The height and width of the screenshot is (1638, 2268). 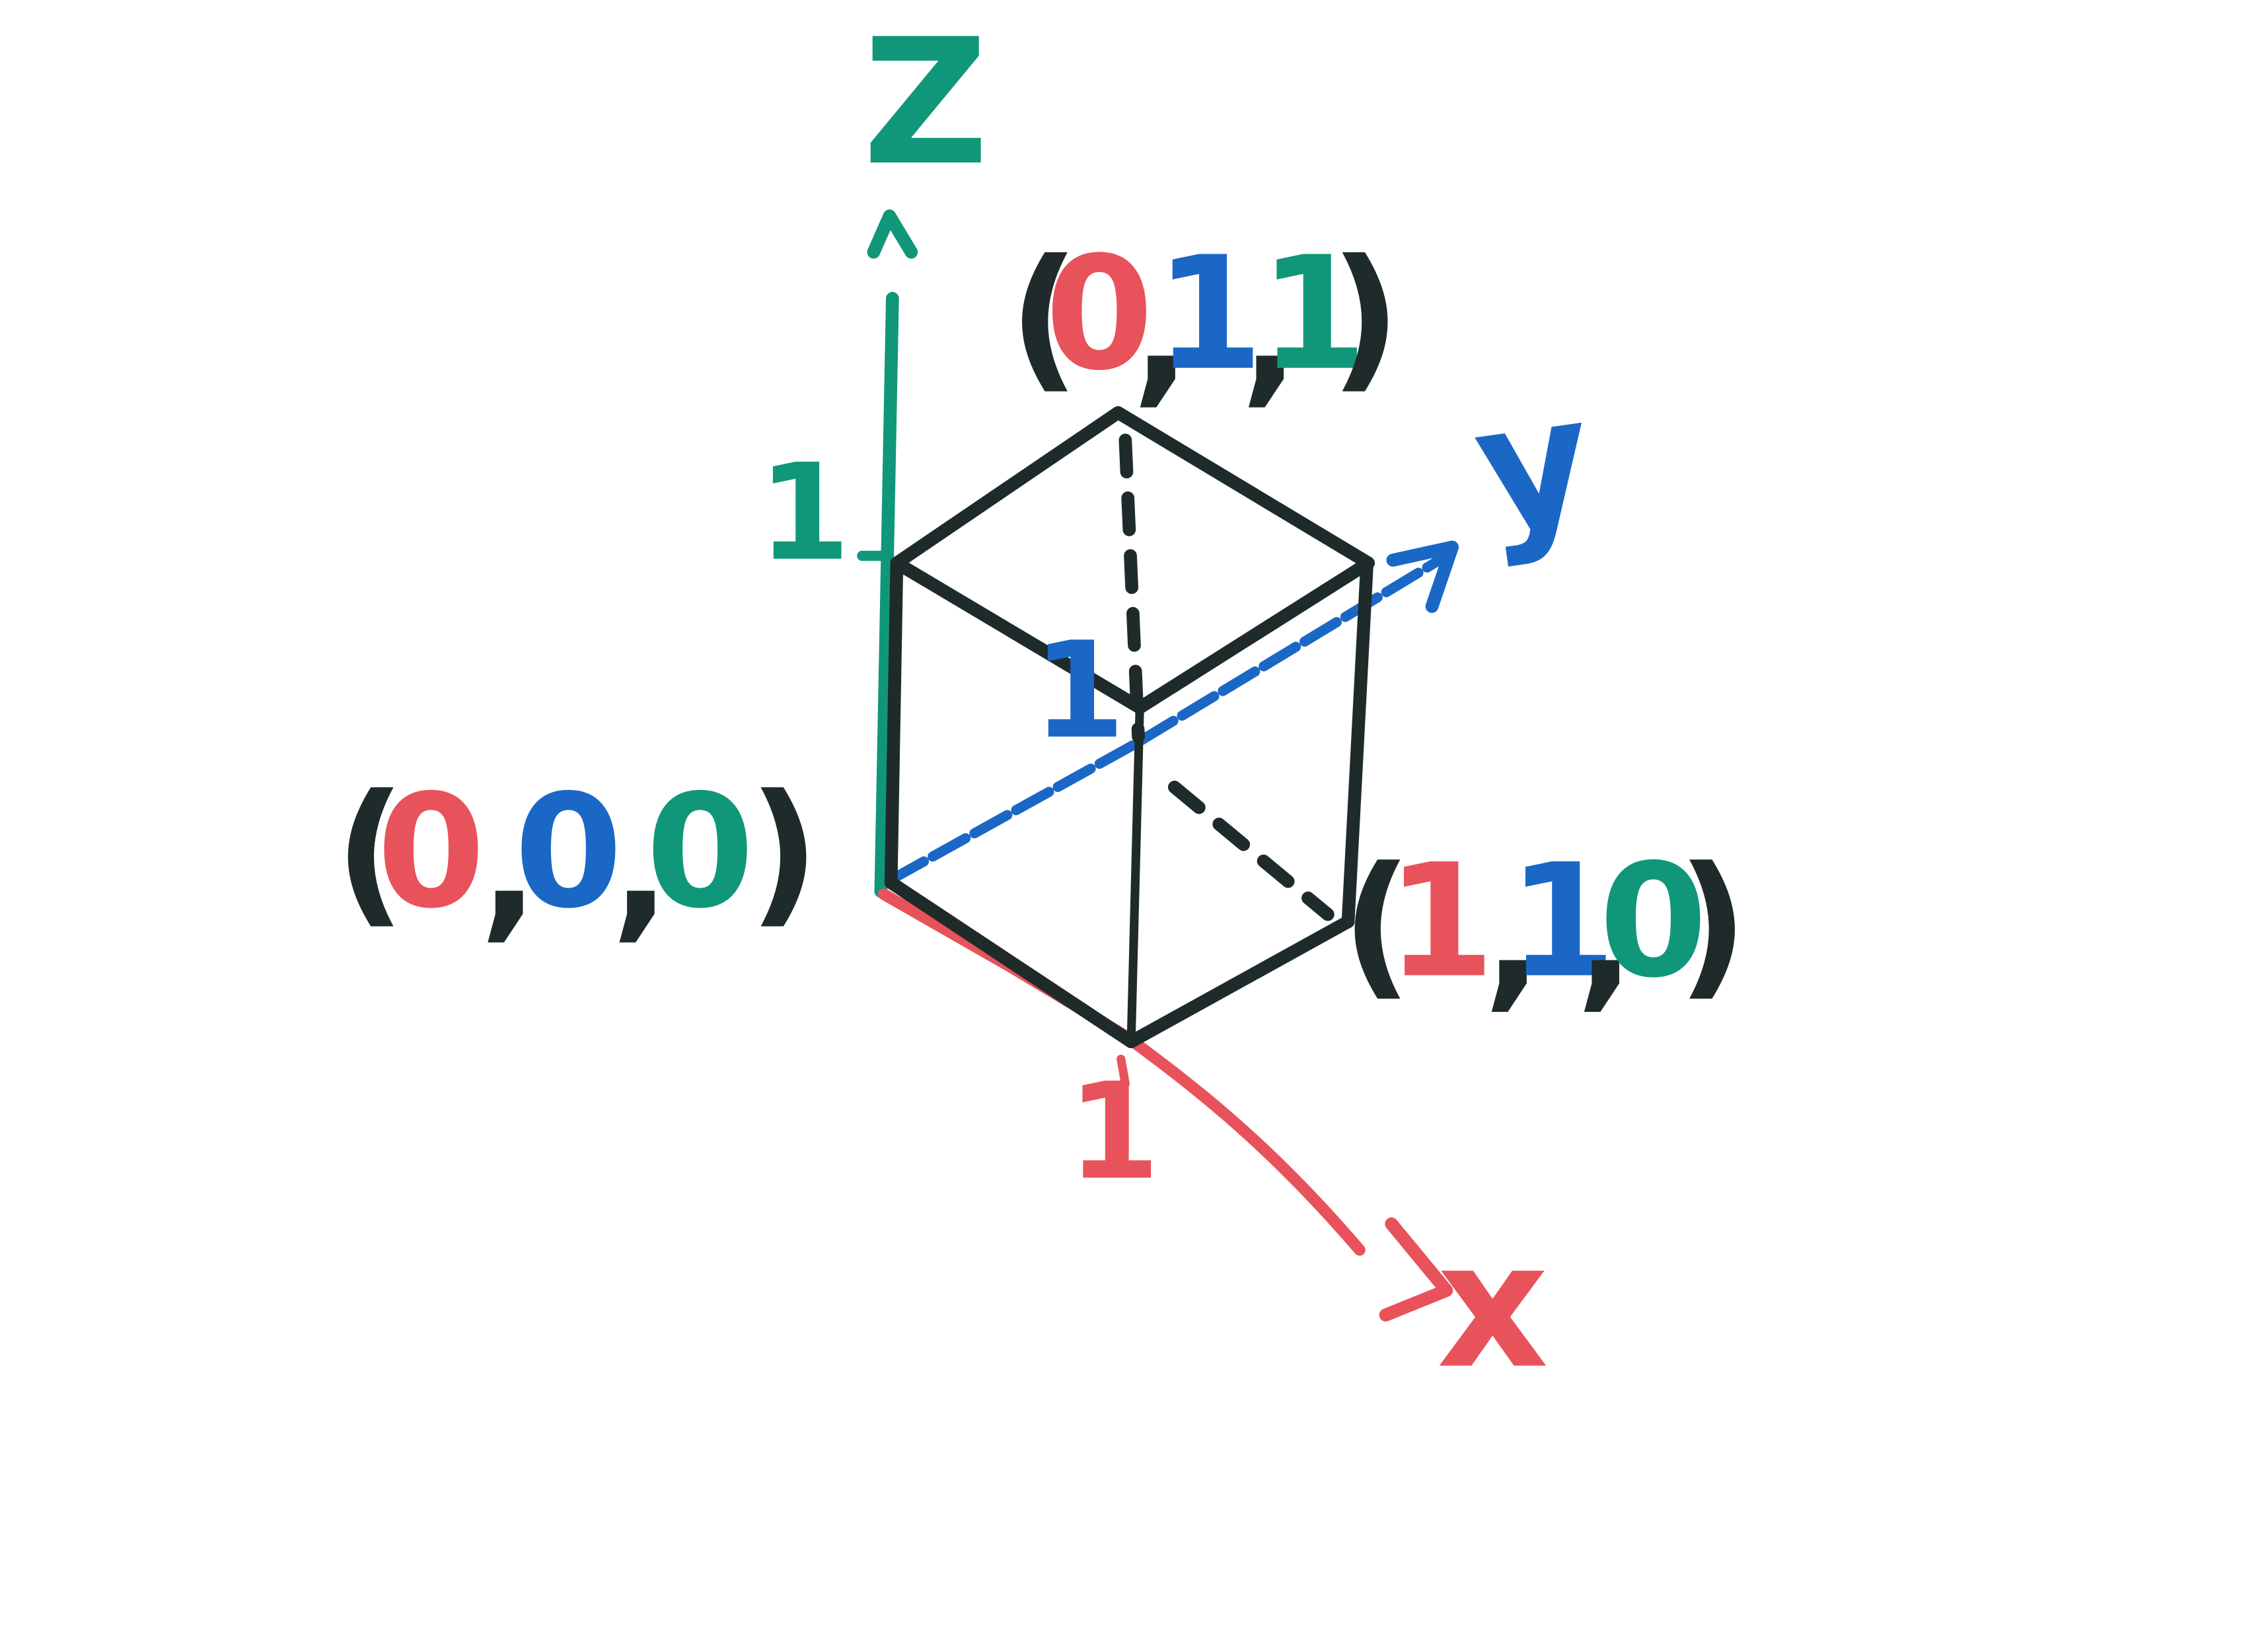 What do you see at coordinates (925, 102) in the screenshot?
I see `z-axis-name: z` at bounding box center [925, 102].